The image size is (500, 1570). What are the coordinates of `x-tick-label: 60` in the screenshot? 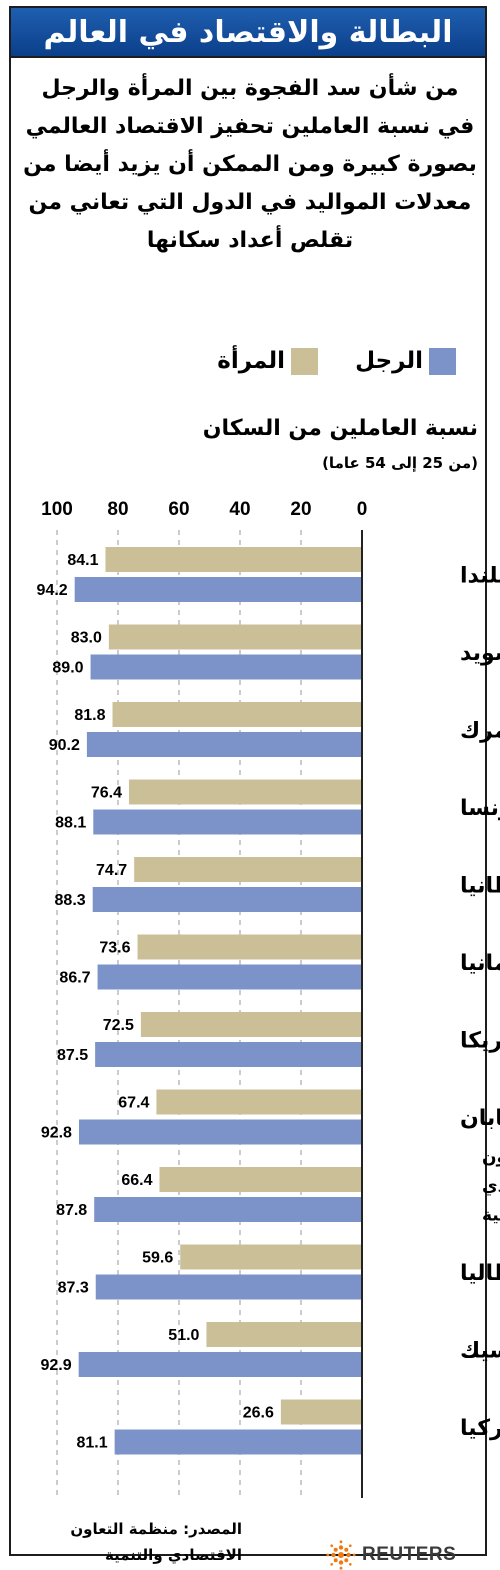 It's located at (178, 509).